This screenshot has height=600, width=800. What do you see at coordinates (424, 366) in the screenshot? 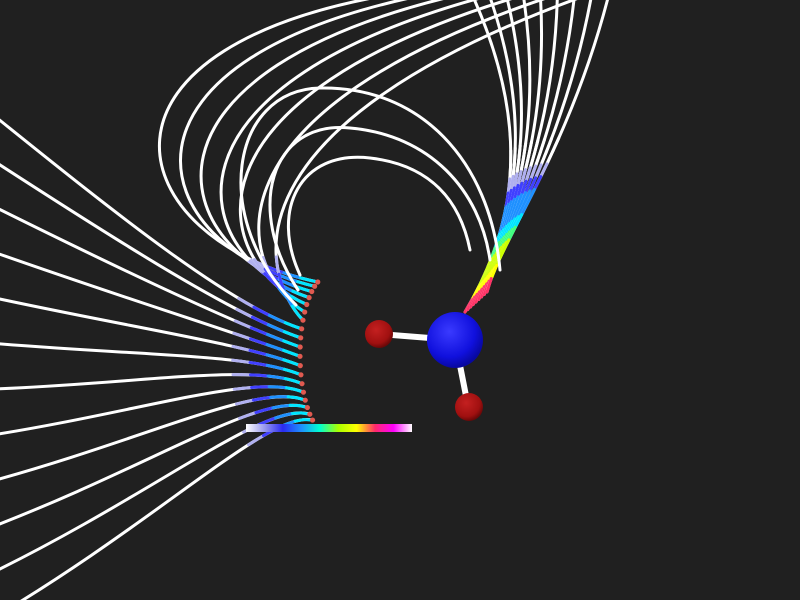
I see `molecule` at bounding box center [424, 366].